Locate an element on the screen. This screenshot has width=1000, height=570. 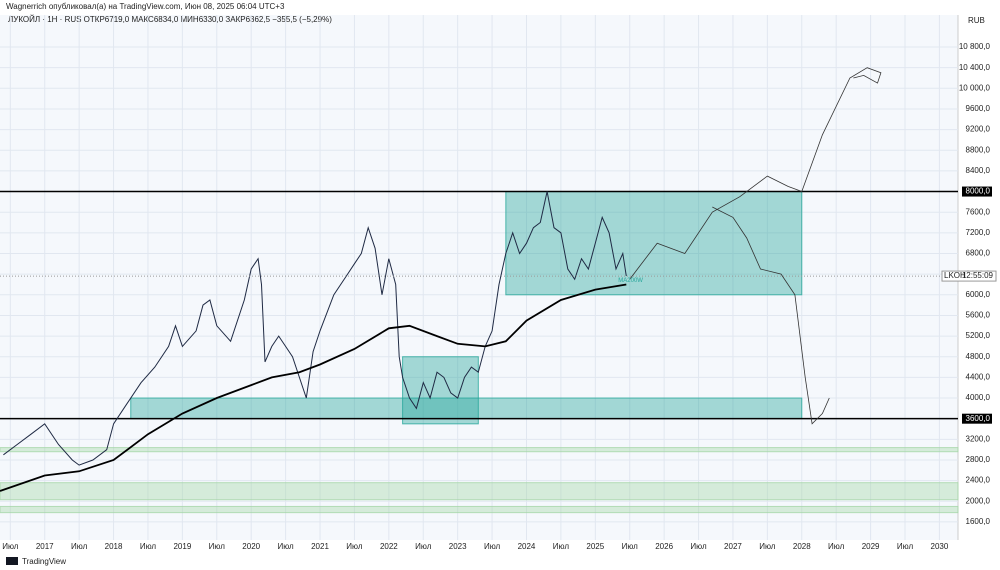
ma-label: MA200W is located at coordinates (630, 281).